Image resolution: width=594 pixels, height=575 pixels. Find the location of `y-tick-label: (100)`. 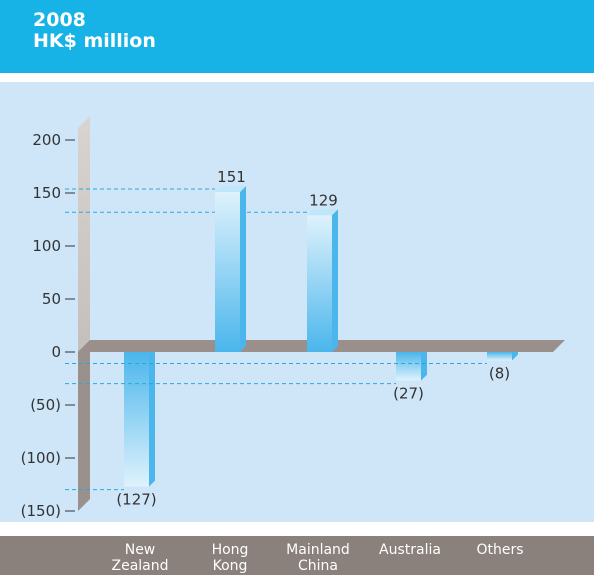

y-tick-label: (100) is located at coordinates (41, 458).